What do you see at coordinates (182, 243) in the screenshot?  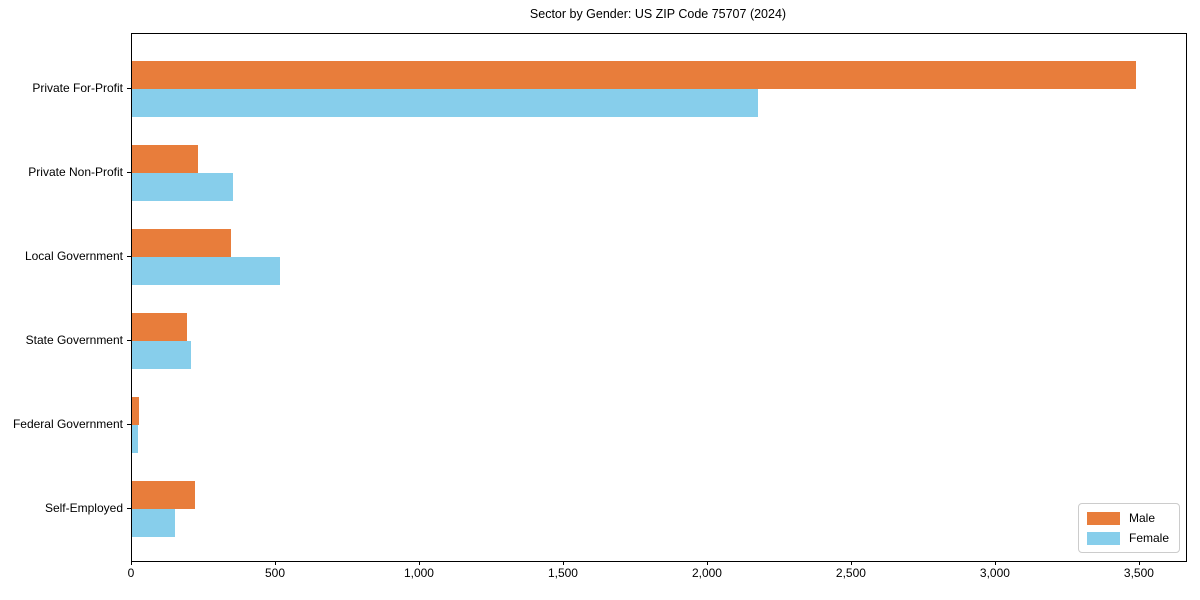 I see `bar-male-local-government` at bounding box center [182, 243].